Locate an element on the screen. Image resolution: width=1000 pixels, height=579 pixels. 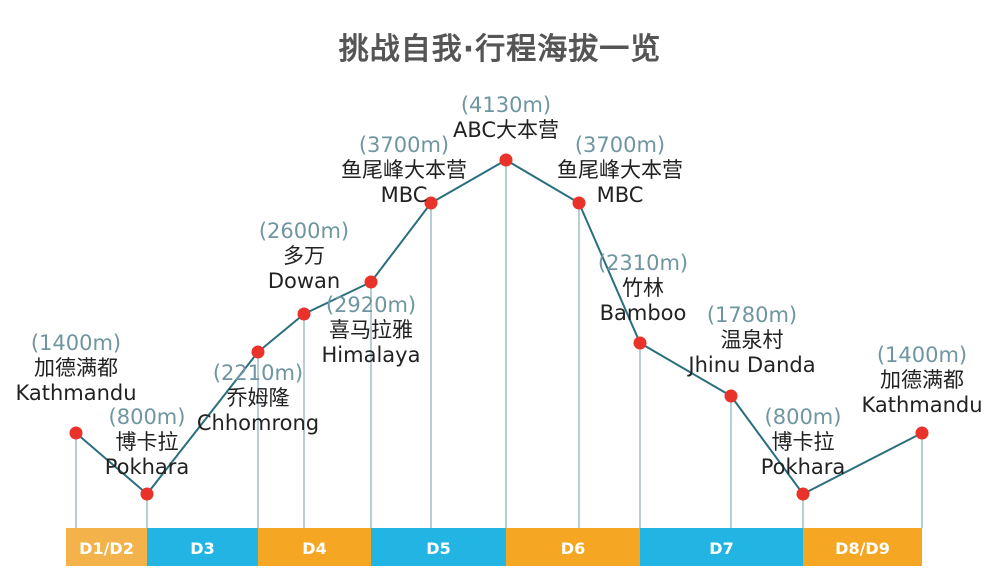
day-label: D8/D9 is located at coordinates (862, 548).